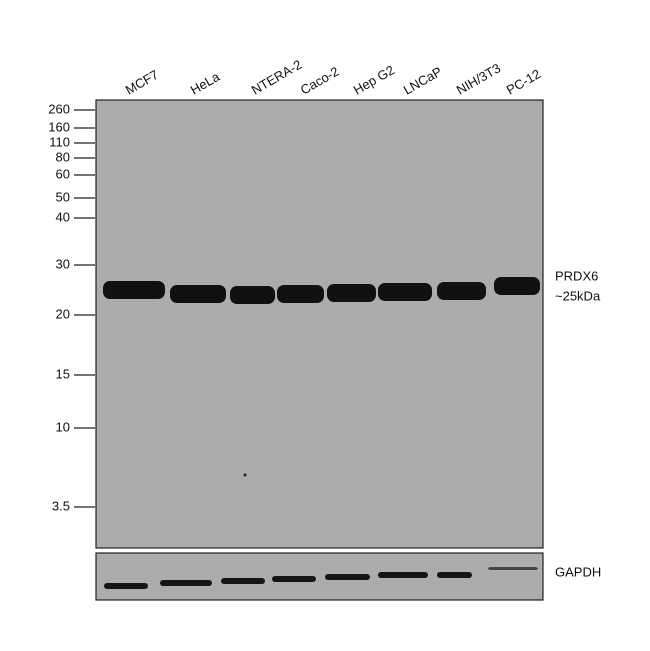  What do you see at coordinates (578, 571) in the screenshot?
I see `control-label: GAPDH` at bounding box center [578, 571].